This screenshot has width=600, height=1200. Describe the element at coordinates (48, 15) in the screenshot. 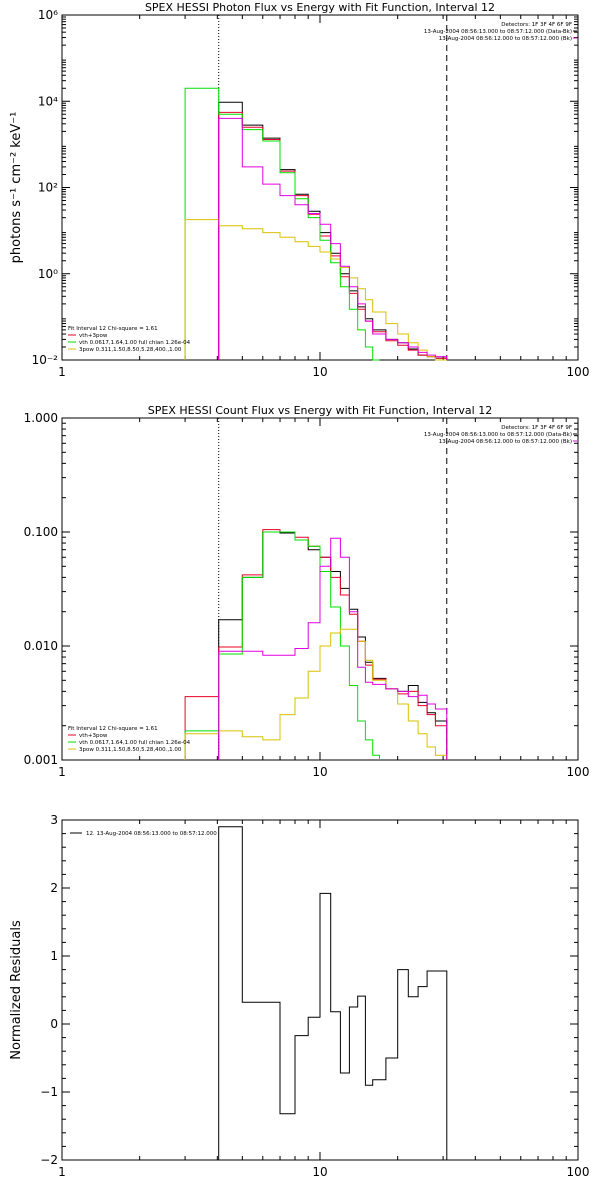

I see `y-tick-label: 10⁶` at that location.